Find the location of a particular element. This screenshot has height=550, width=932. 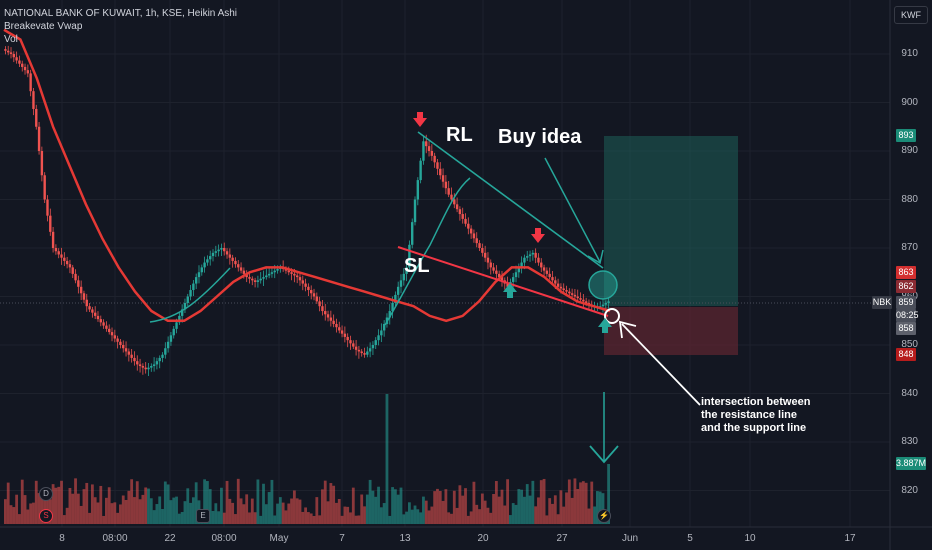

support-line is located at coordinates (503, 281).